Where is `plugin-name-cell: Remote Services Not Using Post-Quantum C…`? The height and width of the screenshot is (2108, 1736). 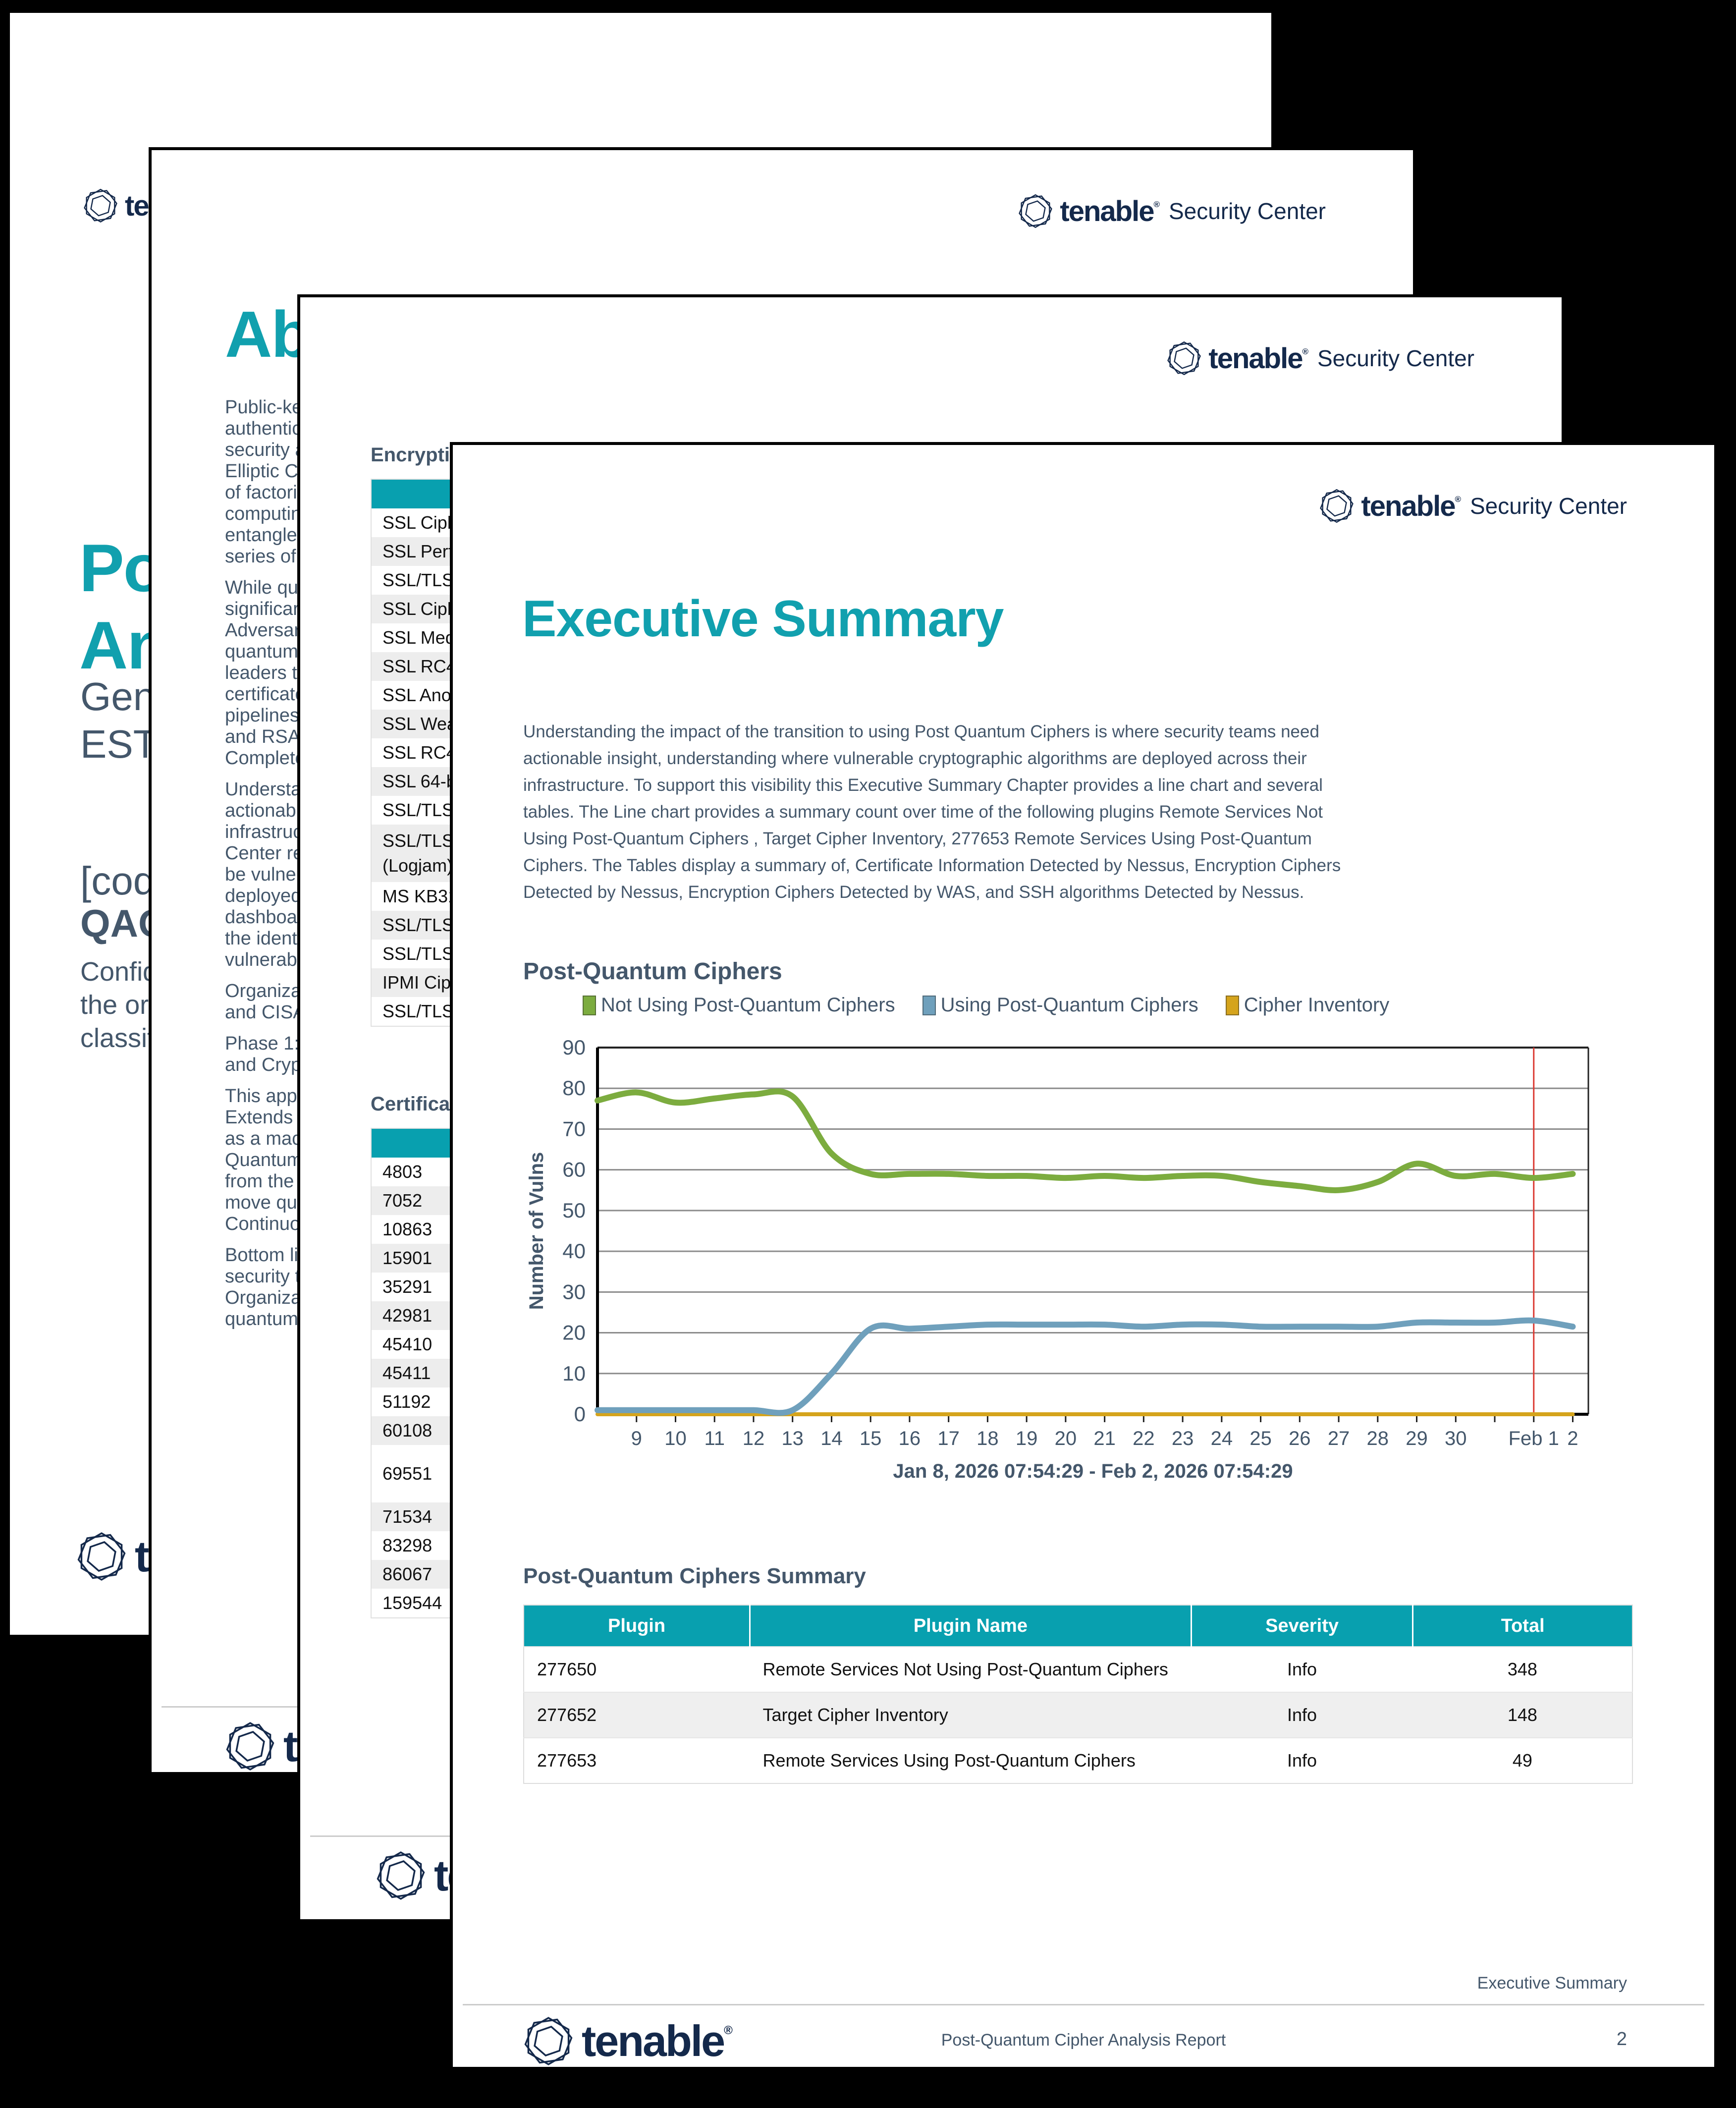
plugin-name-cell: Remote Services Not Using Post-Quantum C… is located at coordinates (971, 1669).